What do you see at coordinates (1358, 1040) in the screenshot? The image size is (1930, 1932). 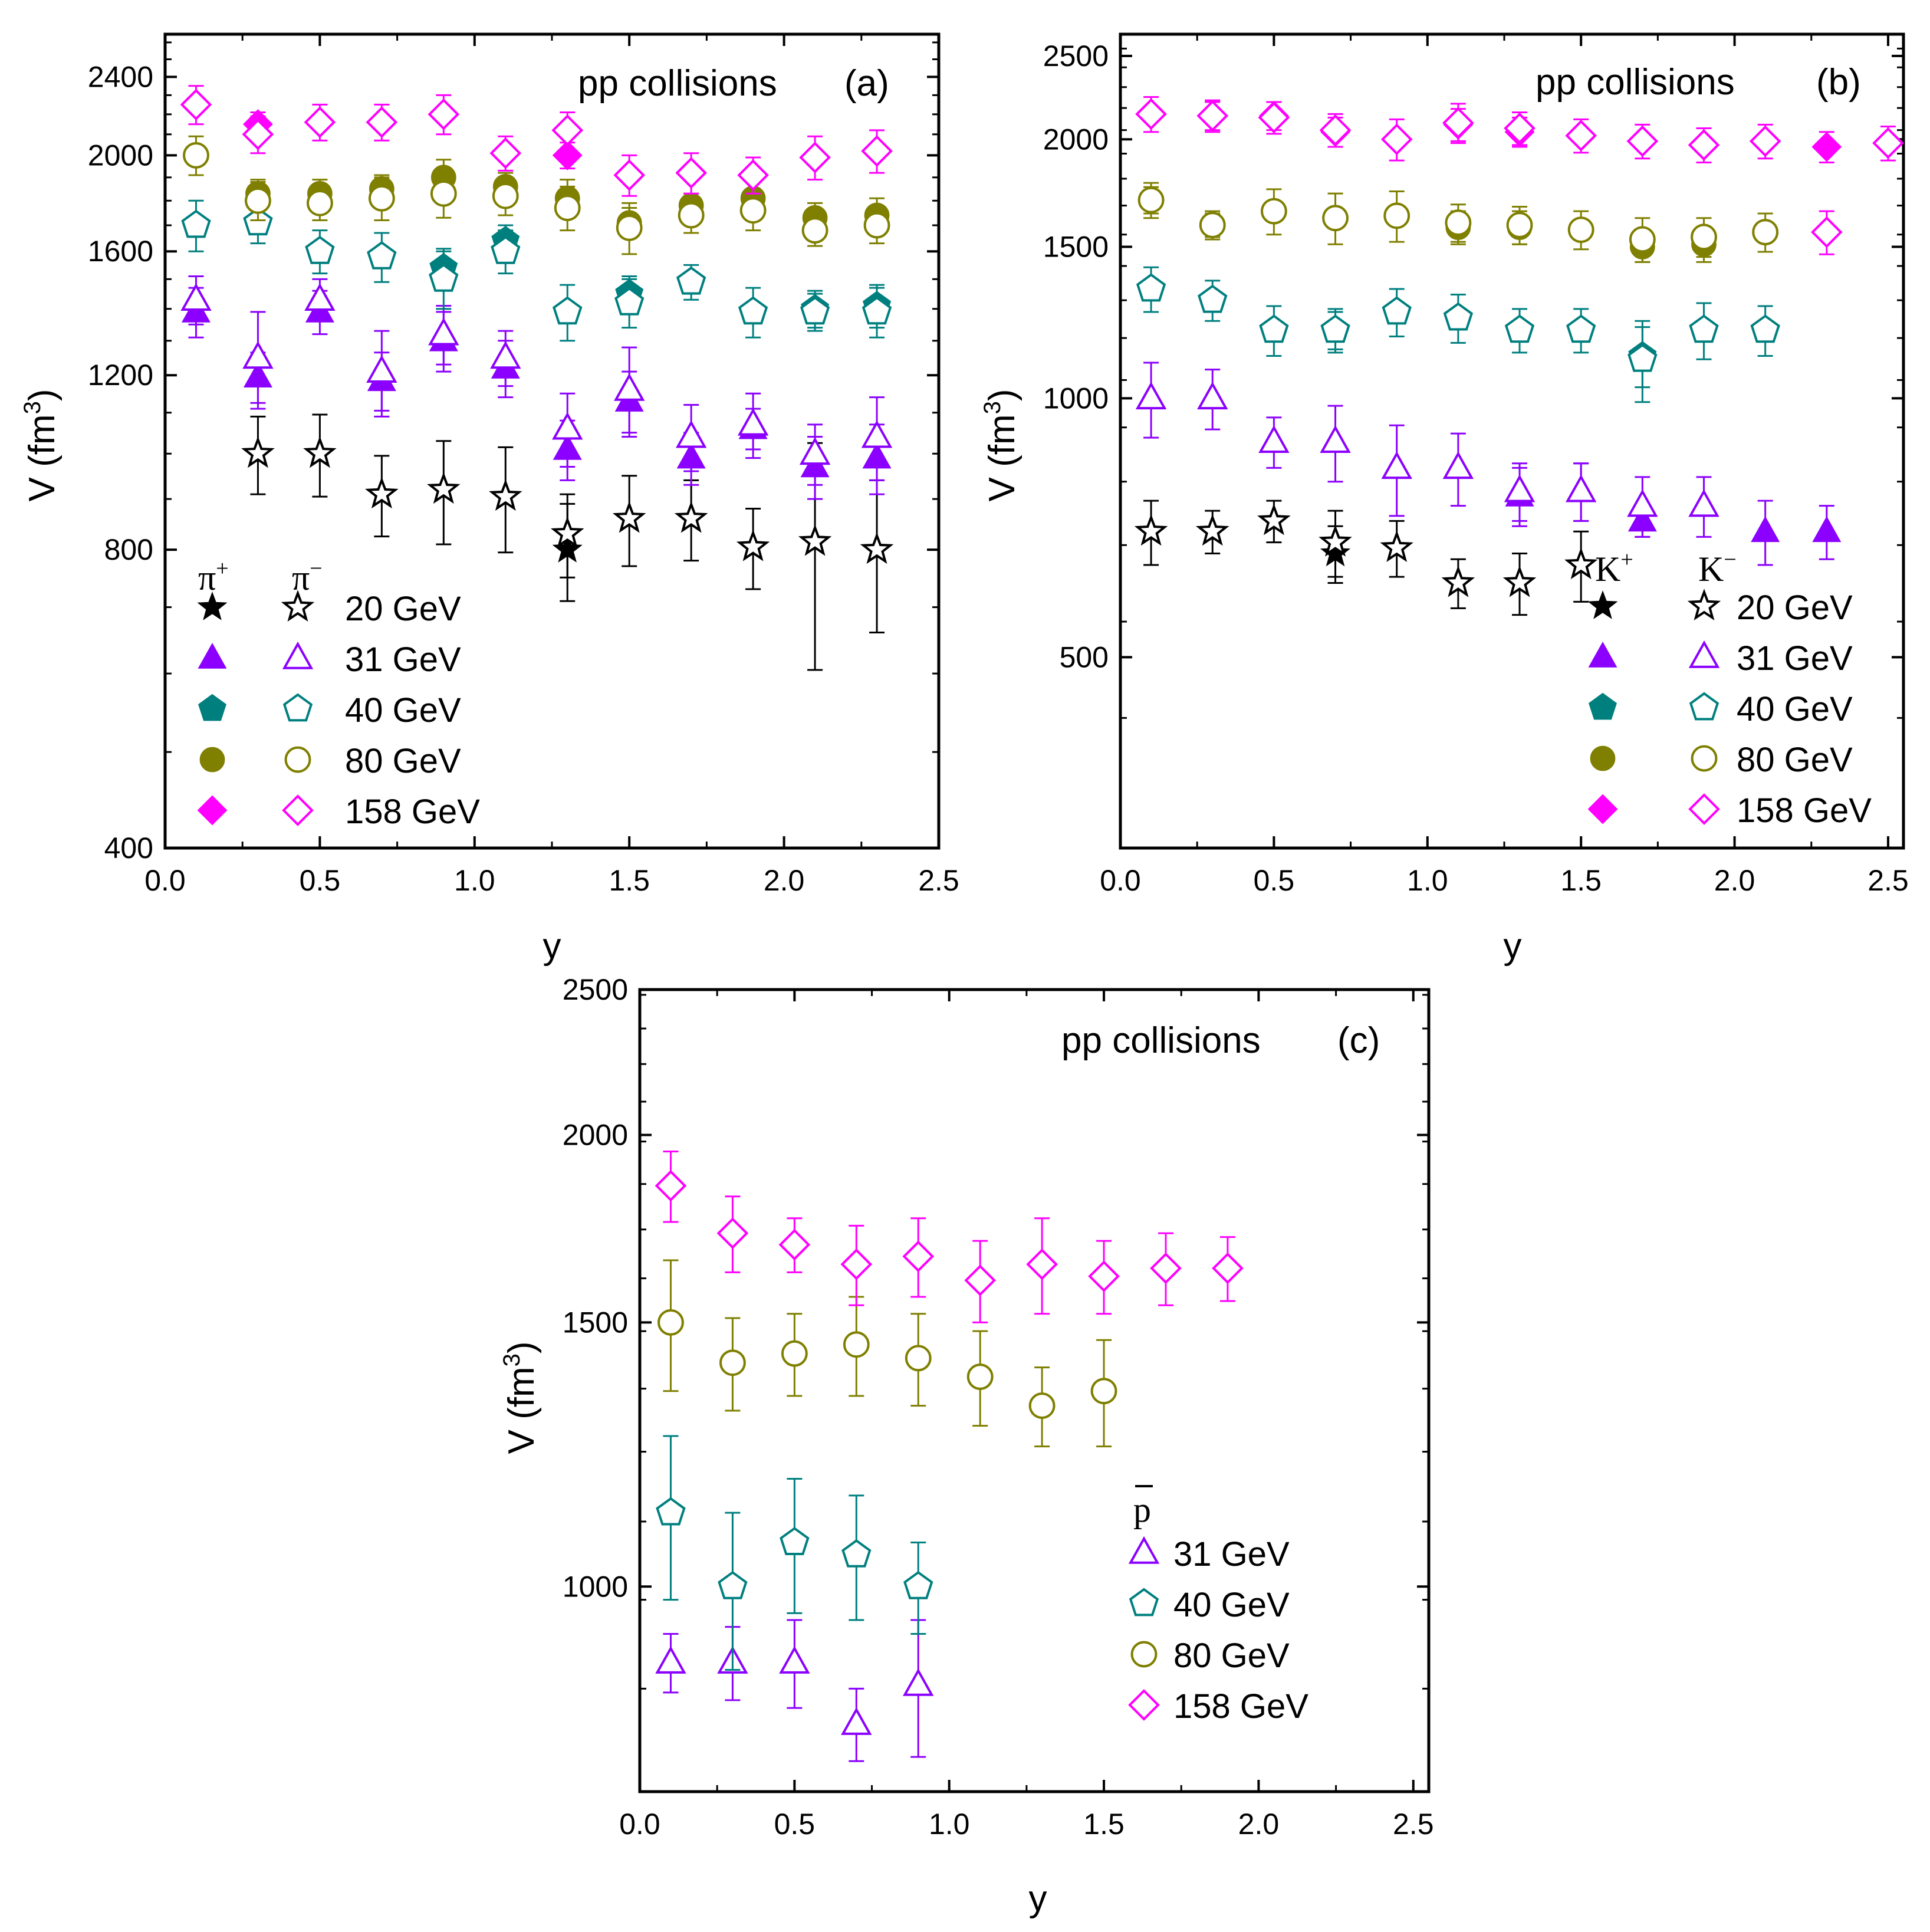 I see `panel-label: (c)` at bounding box center [1358, 1040].